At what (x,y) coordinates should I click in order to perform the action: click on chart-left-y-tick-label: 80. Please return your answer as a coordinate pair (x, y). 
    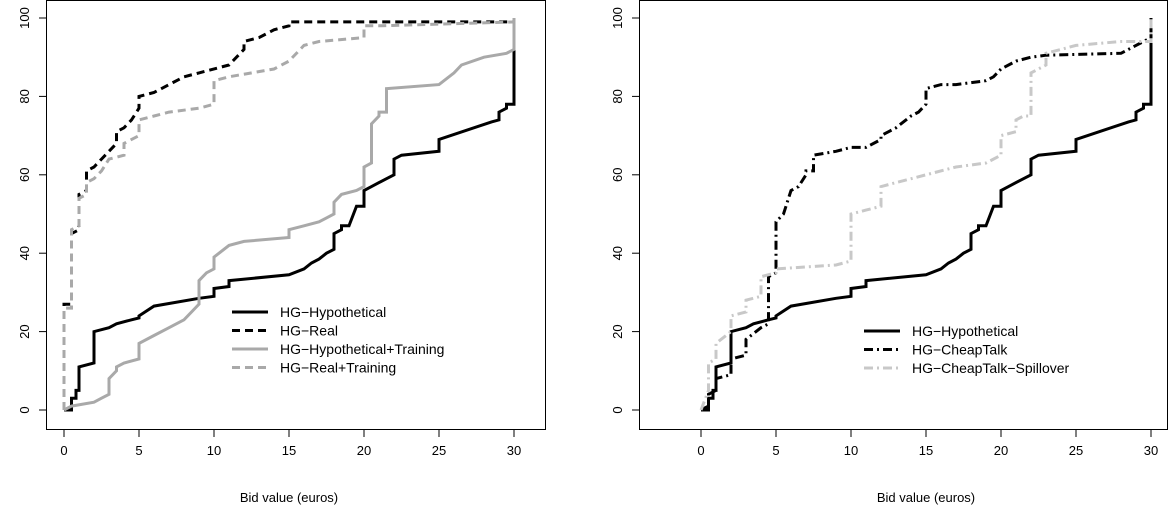
    Looking at the image, I should click on (24, 96).